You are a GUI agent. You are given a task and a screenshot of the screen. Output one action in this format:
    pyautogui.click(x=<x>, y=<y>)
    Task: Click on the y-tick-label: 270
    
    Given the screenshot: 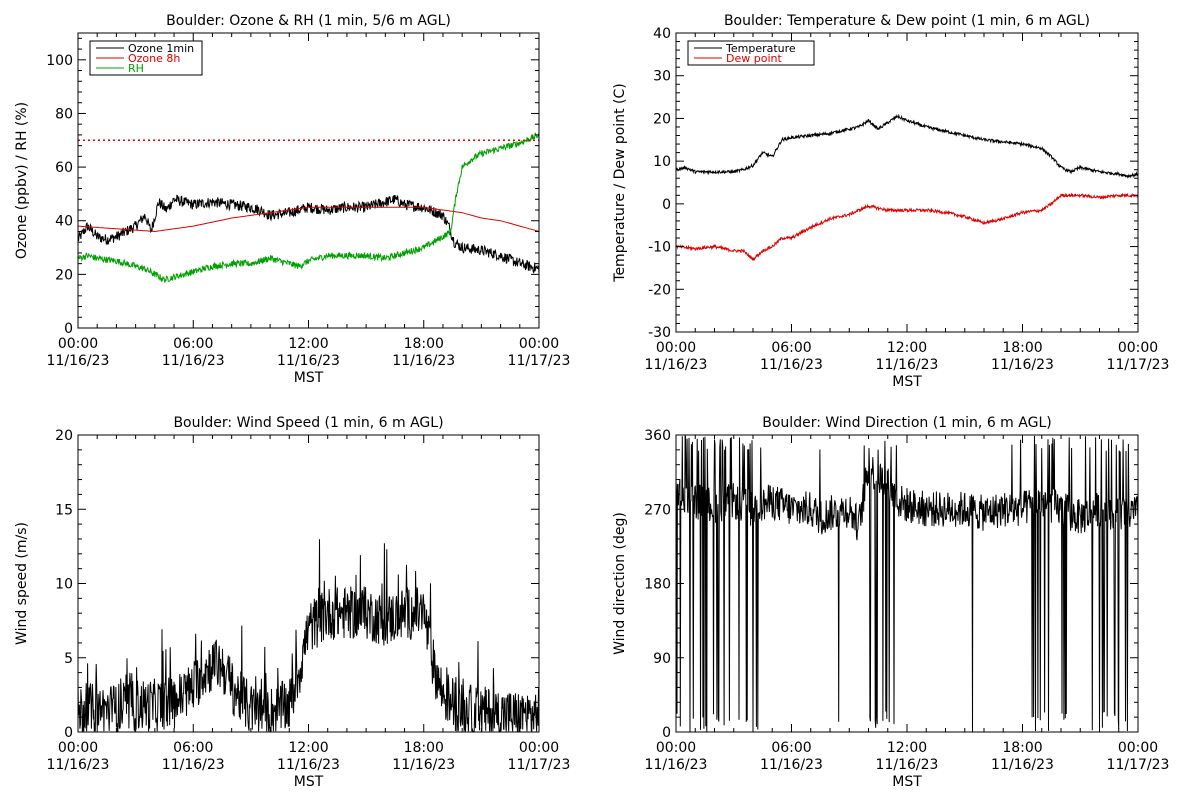 What is the action you would take?
    pyautogui.click(x=657, y=510)
    